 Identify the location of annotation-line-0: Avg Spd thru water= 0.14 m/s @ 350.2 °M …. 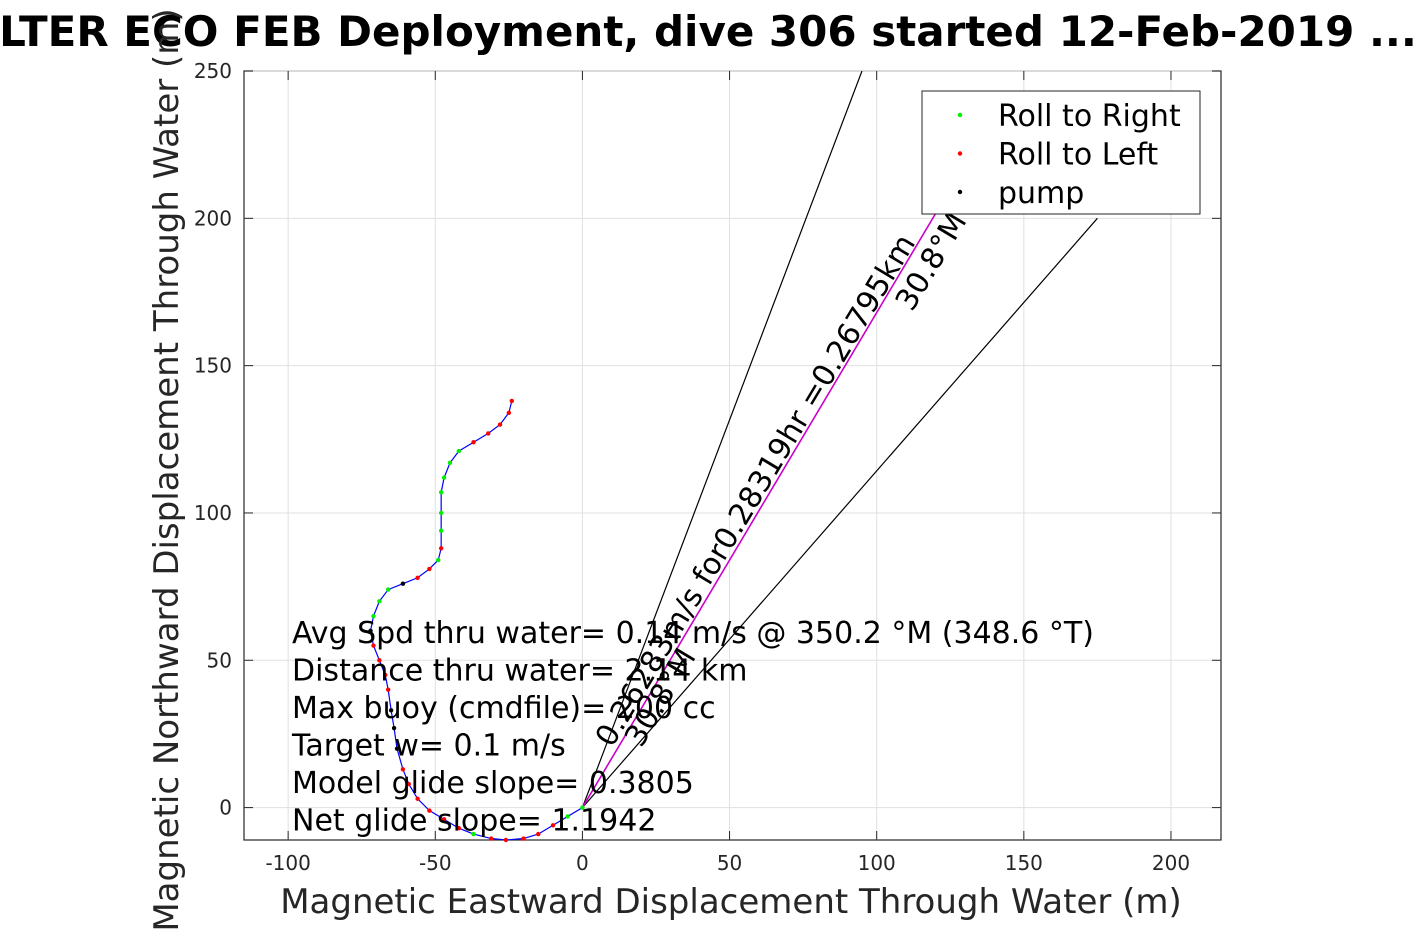
(693, 633).